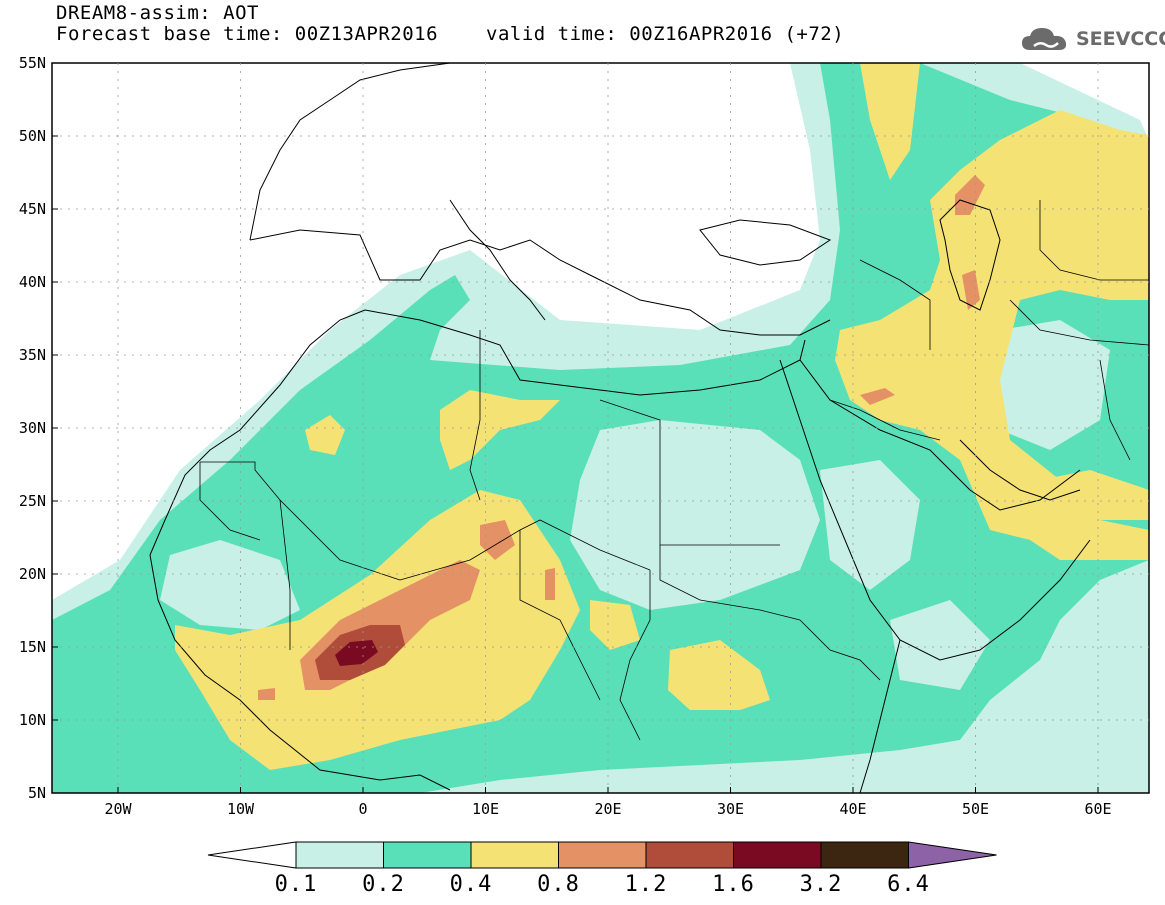 The width and height of the screenshot is (1165, 905). I want to click on aot-band-0.4-caspian, so click(890, 121).